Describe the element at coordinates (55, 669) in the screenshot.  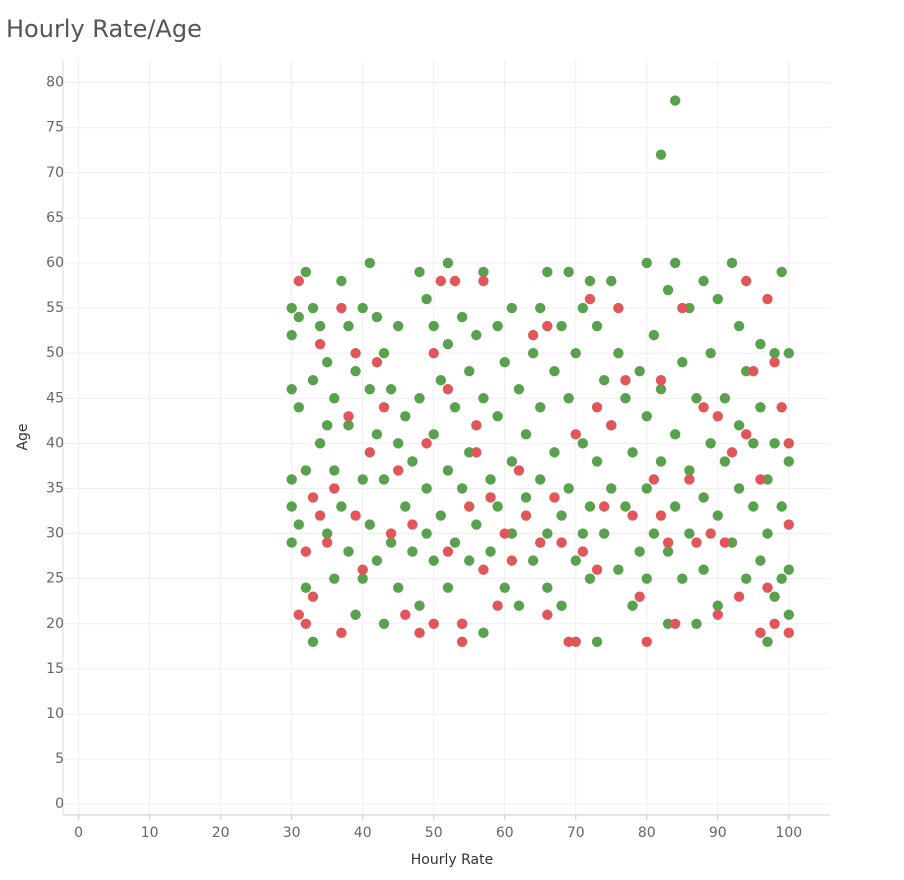
I see `y-tick-label: 15` at that location.